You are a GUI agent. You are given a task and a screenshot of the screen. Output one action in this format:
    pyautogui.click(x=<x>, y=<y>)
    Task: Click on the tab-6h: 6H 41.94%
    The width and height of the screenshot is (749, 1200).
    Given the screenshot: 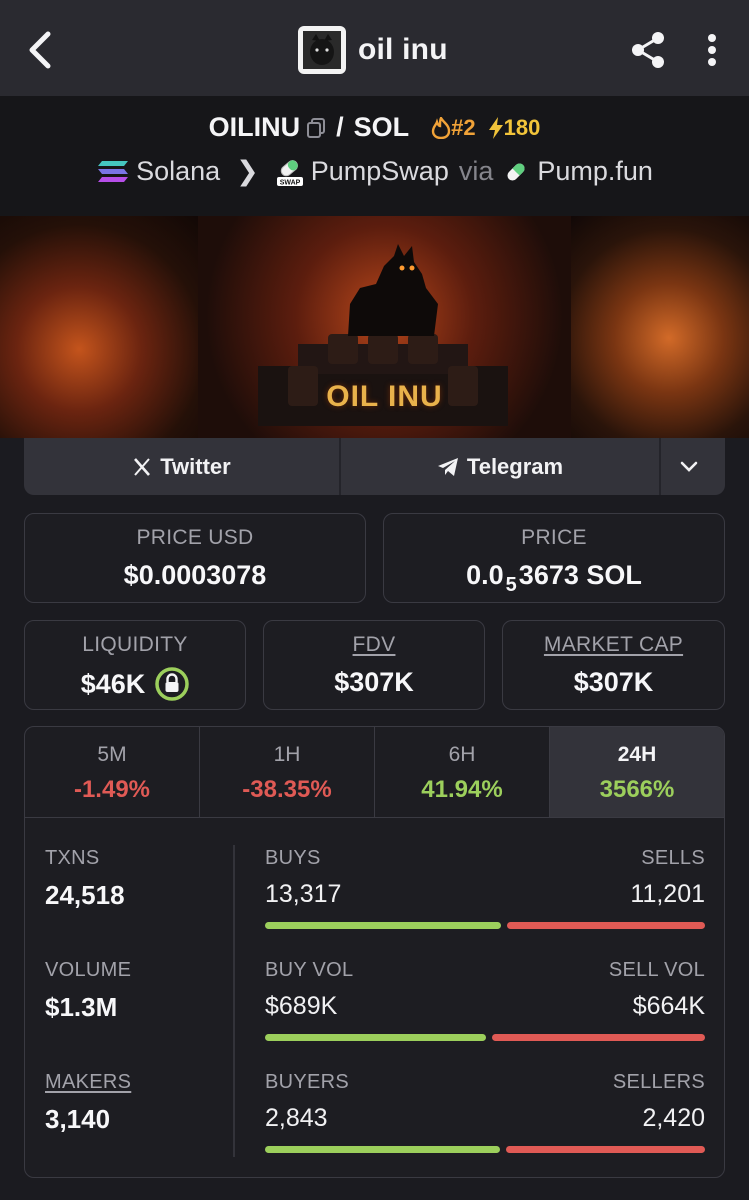 What is the action you would take?
    pyautogui.click(x=462, y=772)
    